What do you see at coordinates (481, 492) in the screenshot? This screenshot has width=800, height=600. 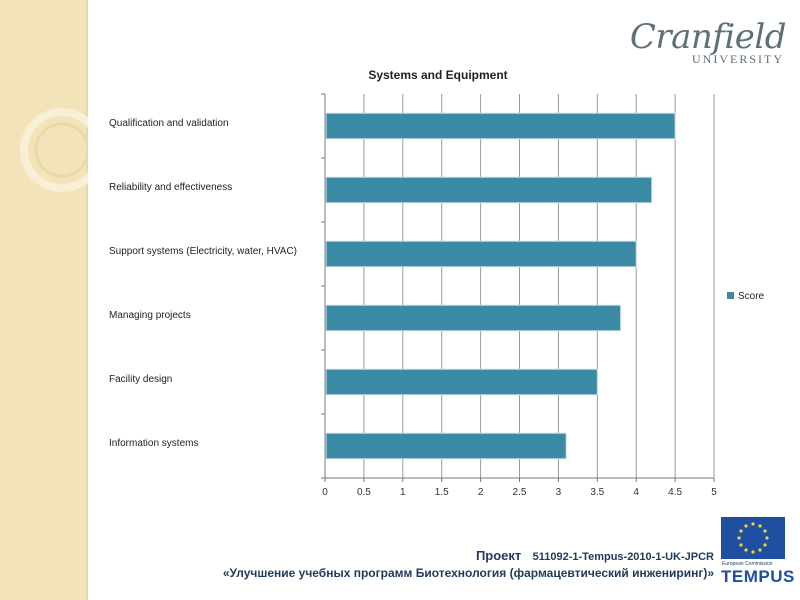 I see `x-tick-label: 2` at bounding box center [481, 492].